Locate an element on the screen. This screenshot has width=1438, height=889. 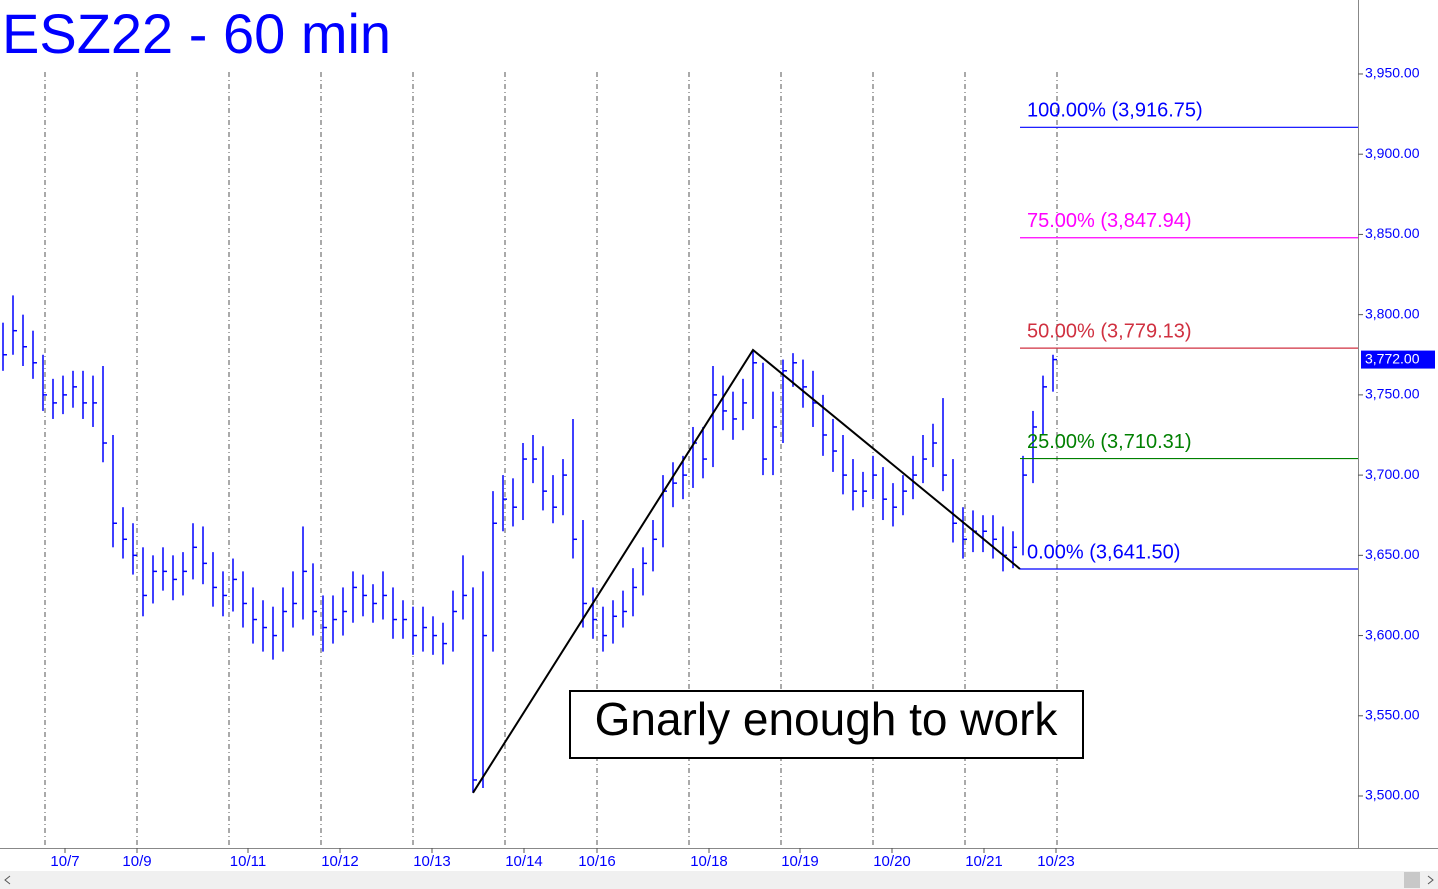
y-tick-label: 3,550.00 is located at coordinates (1392, 714).